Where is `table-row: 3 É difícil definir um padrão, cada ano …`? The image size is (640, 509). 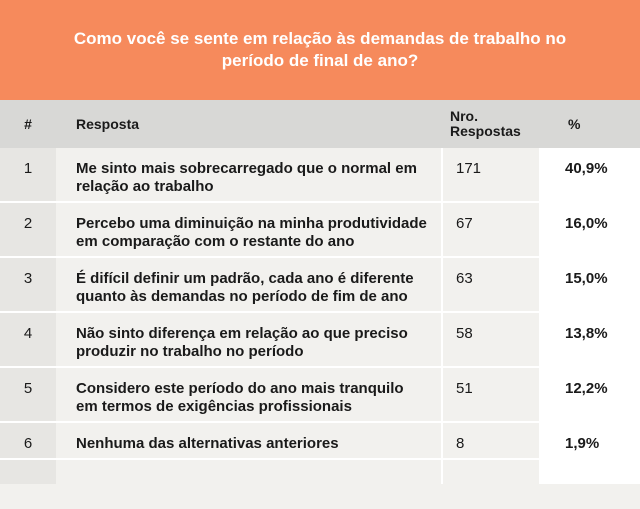 table-row: 3 É difícil definir um padrão, cada ano … is located at coordinates (320, 285).